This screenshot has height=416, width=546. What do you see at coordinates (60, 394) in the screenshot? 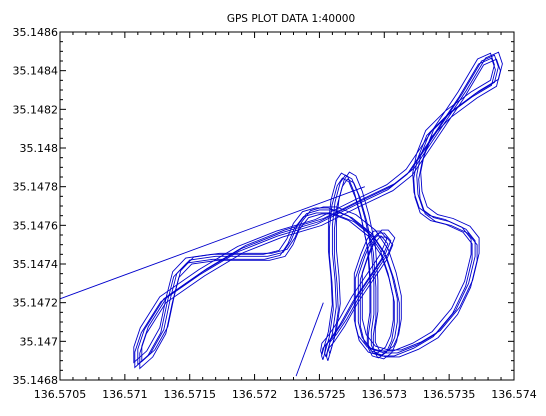
I see `x-tick-label: 136.5705` at bounding box center [60, 394].